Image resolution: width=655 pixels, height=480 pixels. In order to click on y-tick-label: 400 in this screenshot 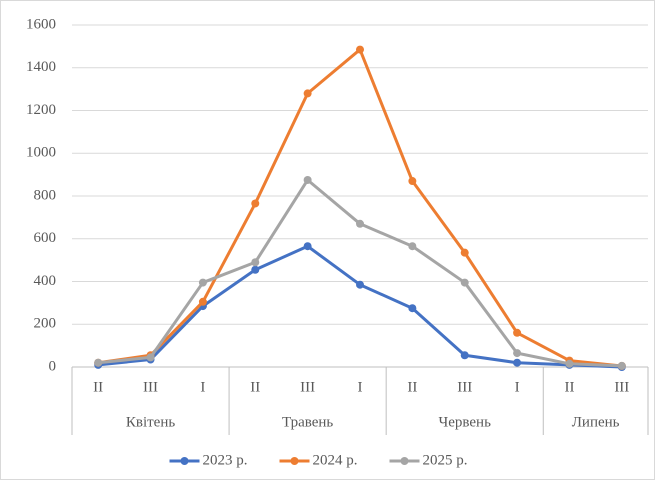, I will do `click(45, 281)`.